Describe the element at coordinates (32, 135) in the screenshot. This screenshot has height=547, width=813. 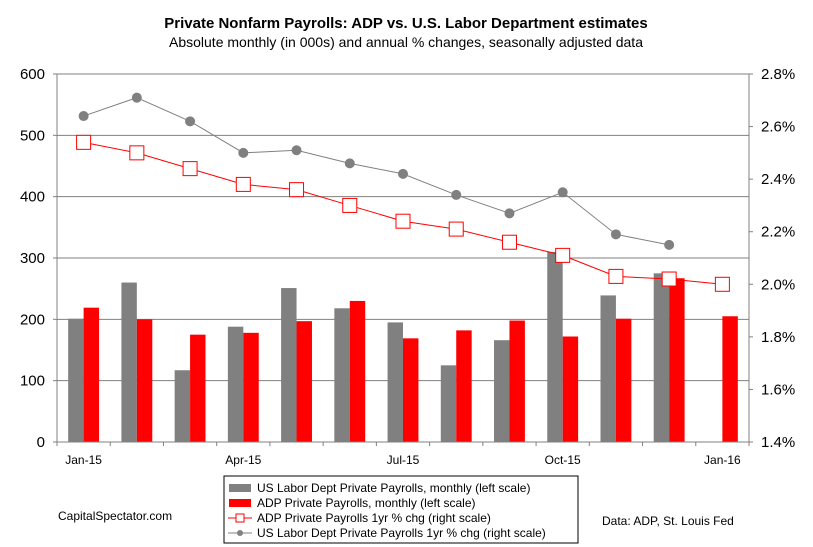
I see `left-tick-label: 500` at that location.